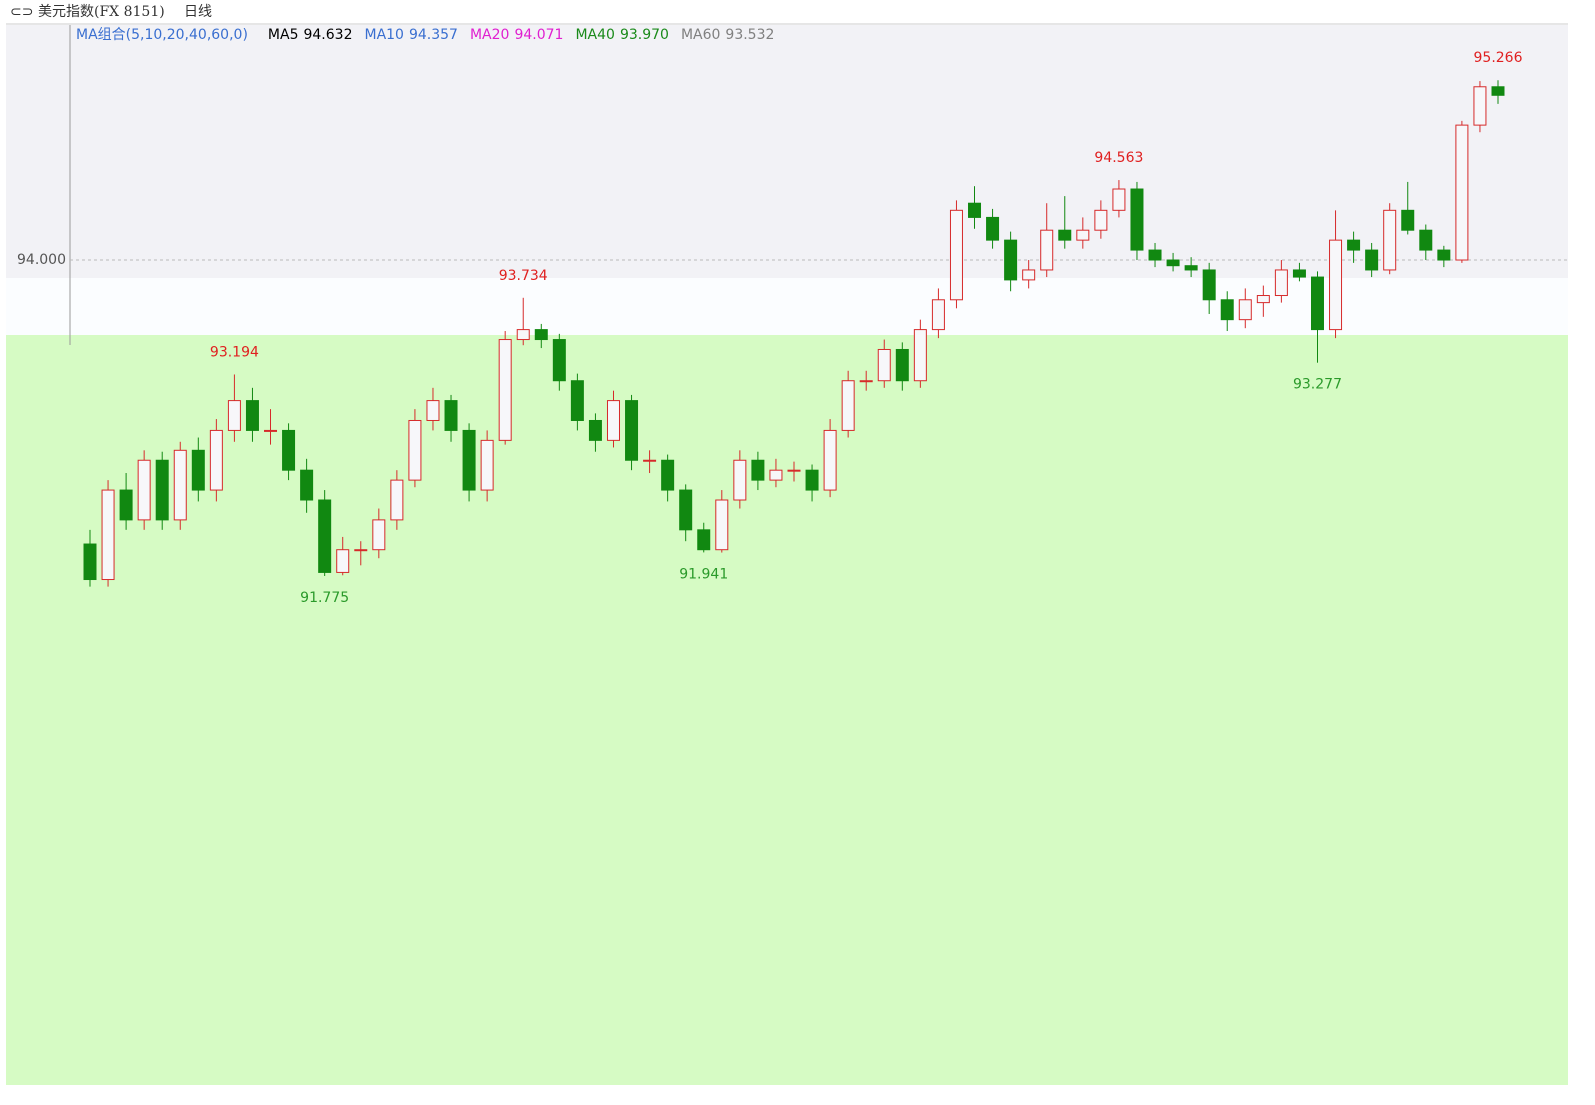  What do you see at coordinates (1498, 58) in the screenshot?
I see `price-annotation: 95.266` at bounding box center [1498, 58].